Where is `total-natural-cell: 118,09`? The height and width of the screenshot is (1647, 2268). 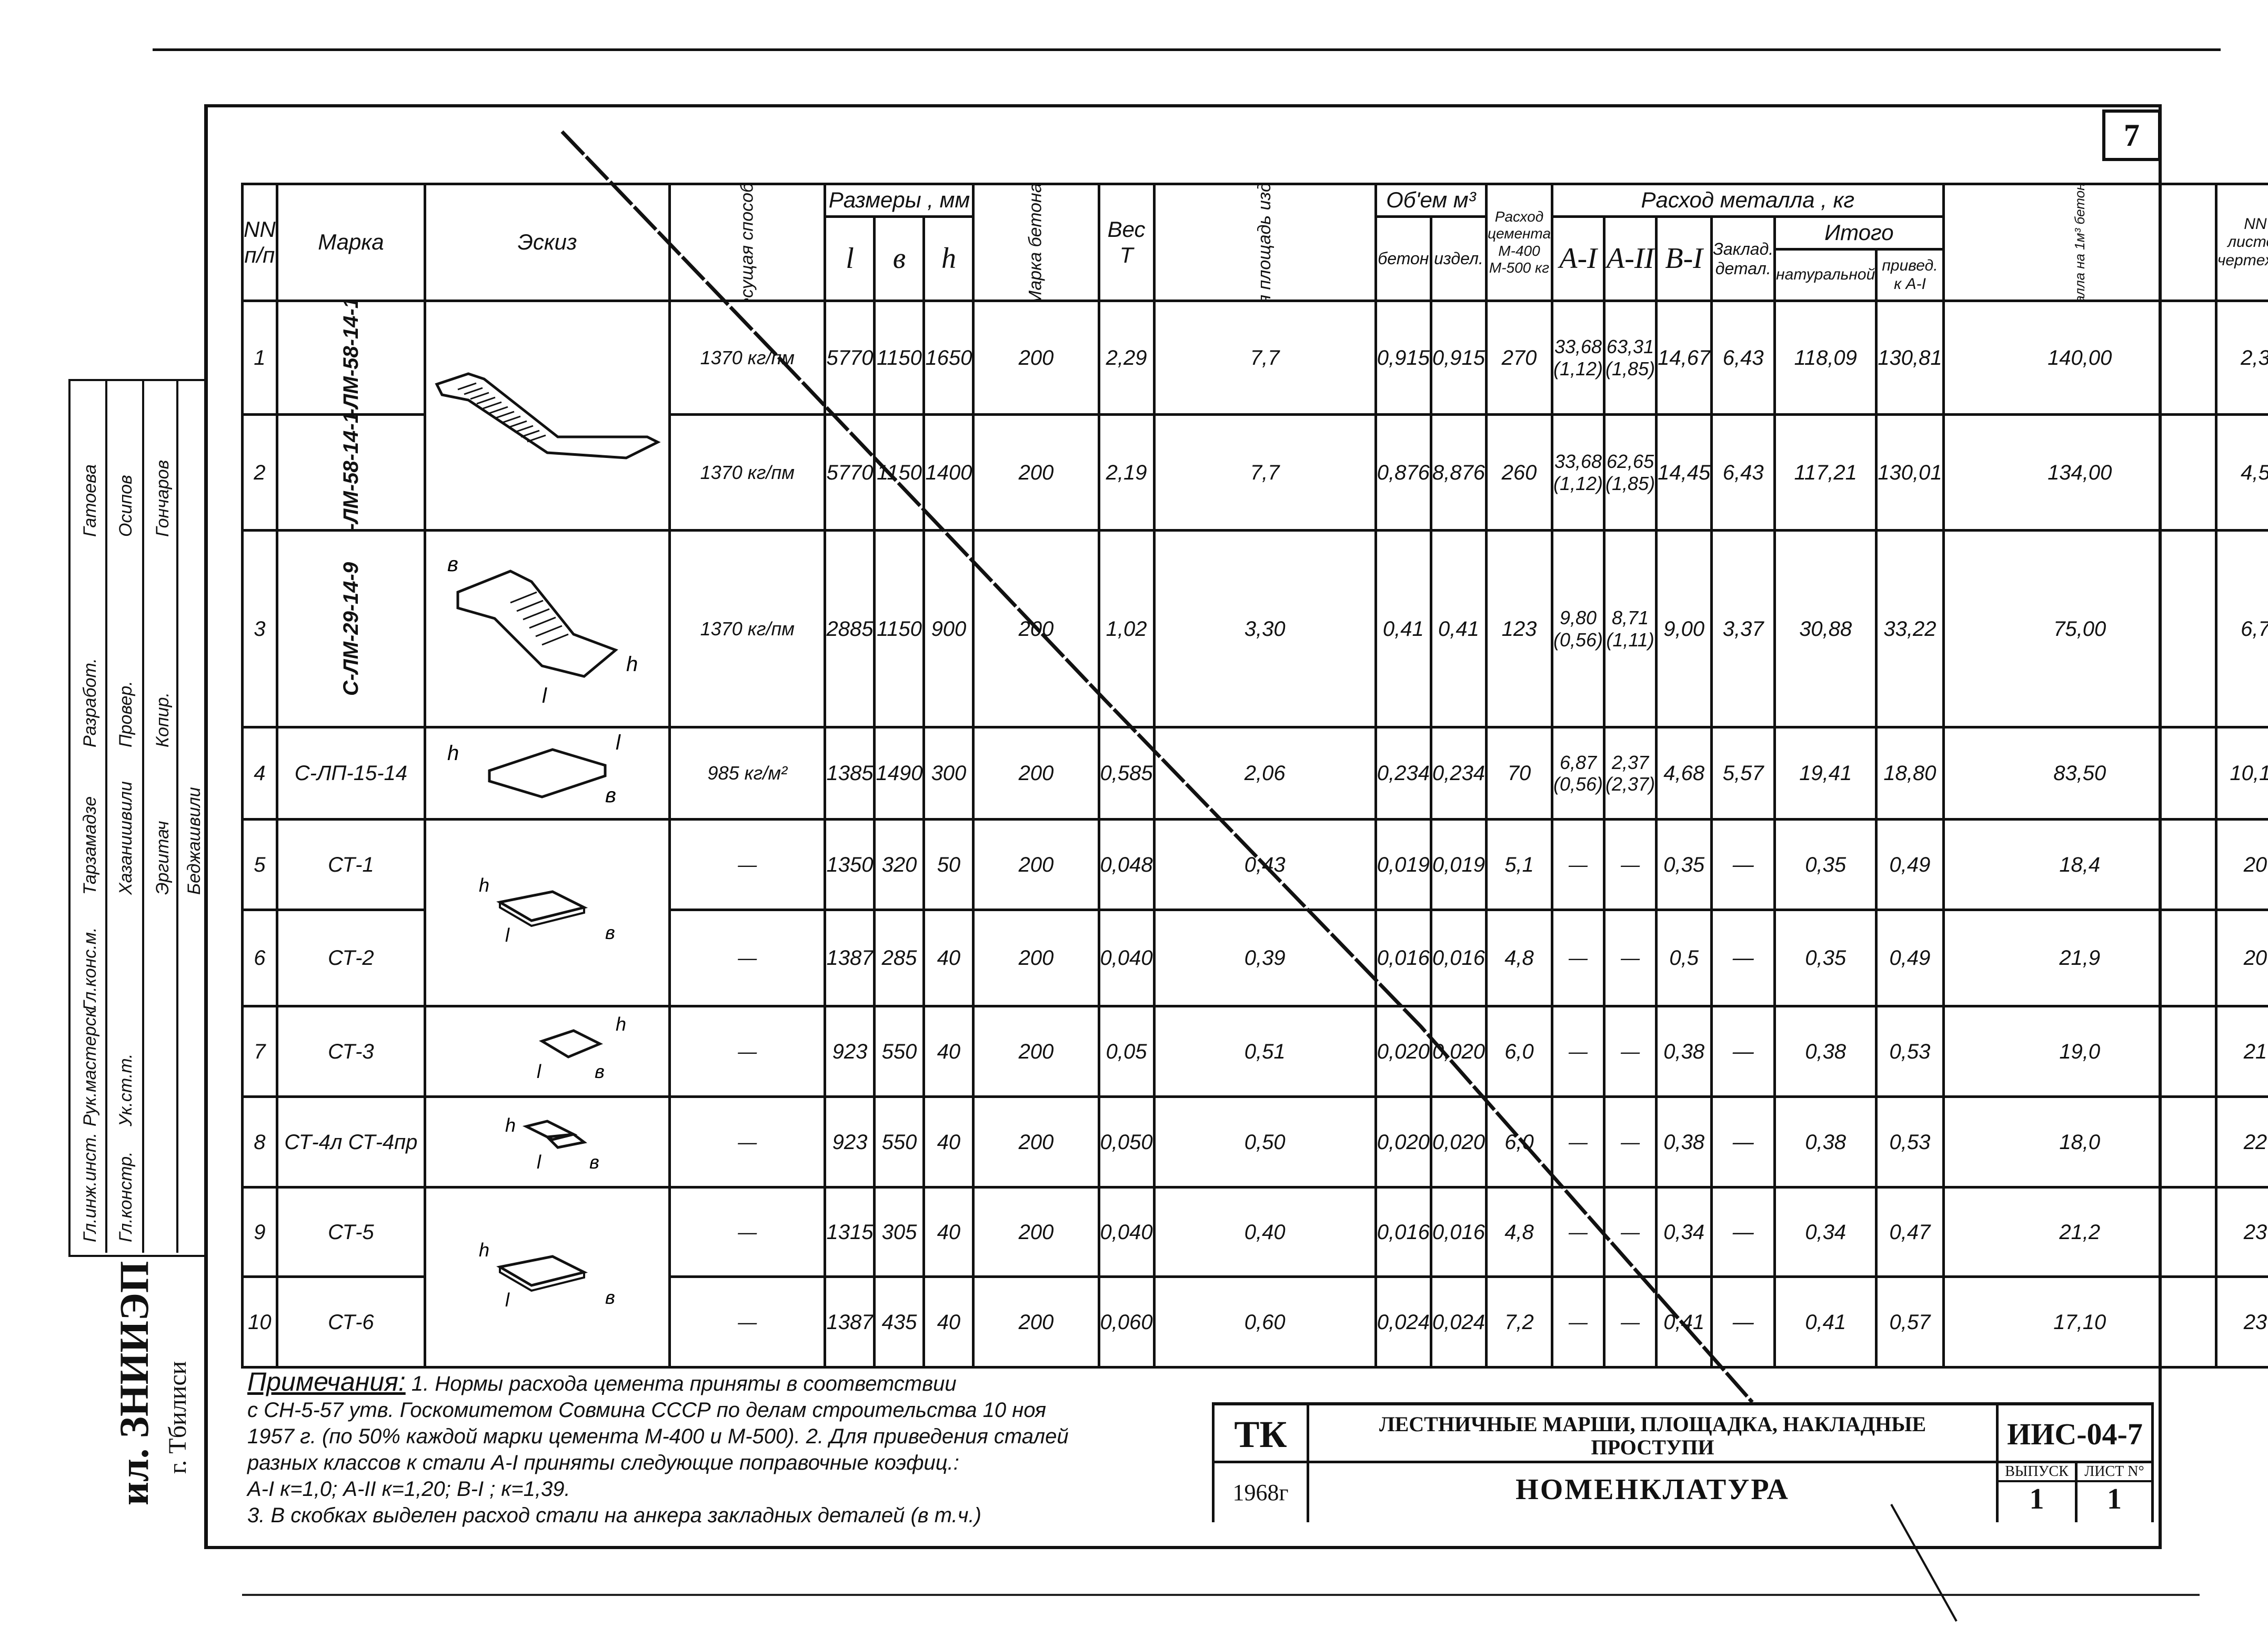
total-natural-cell: 118,09 is located at coordinates (1825, 358).